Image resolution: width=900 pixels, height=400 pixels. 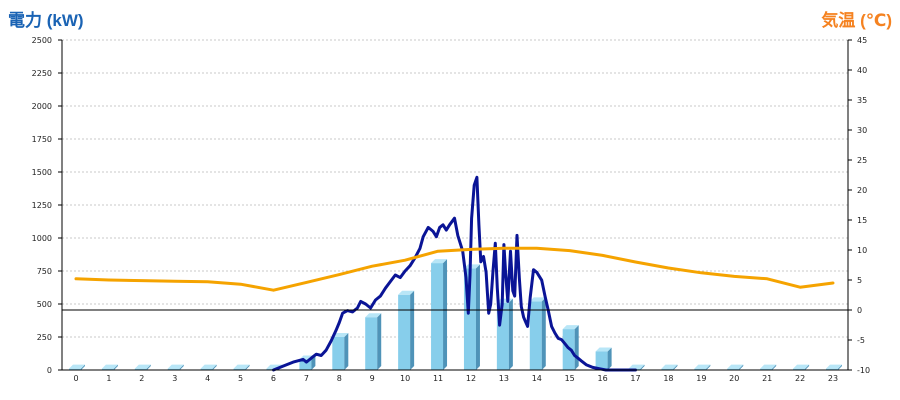 What do you see at coordinates (240, 378) in the screenshot?
I see `x-tick-label: 5` at bounding box center [240, 378].